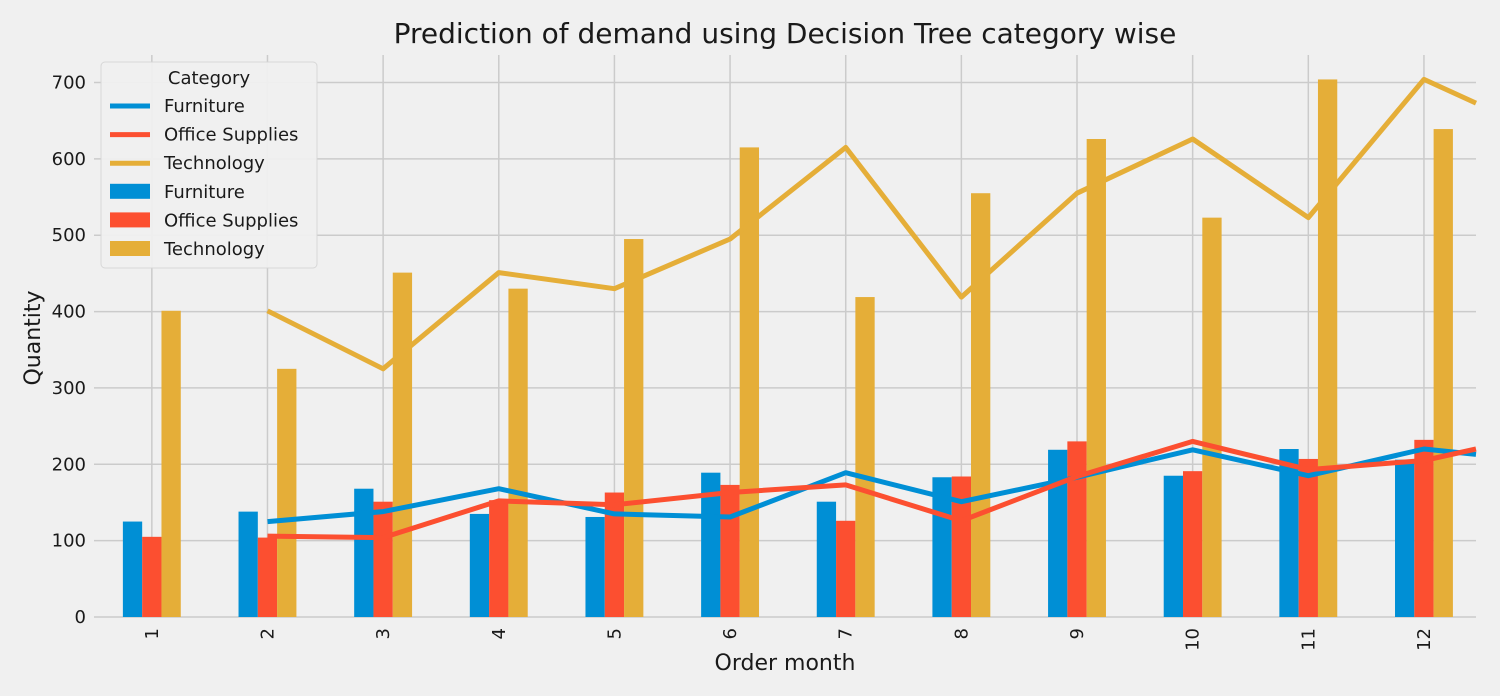 This screenshot has width=1500, height=696. Describe the element at coordinates (785, 663) in the screenshot. I see `x-axis-title: Order month` at that location.